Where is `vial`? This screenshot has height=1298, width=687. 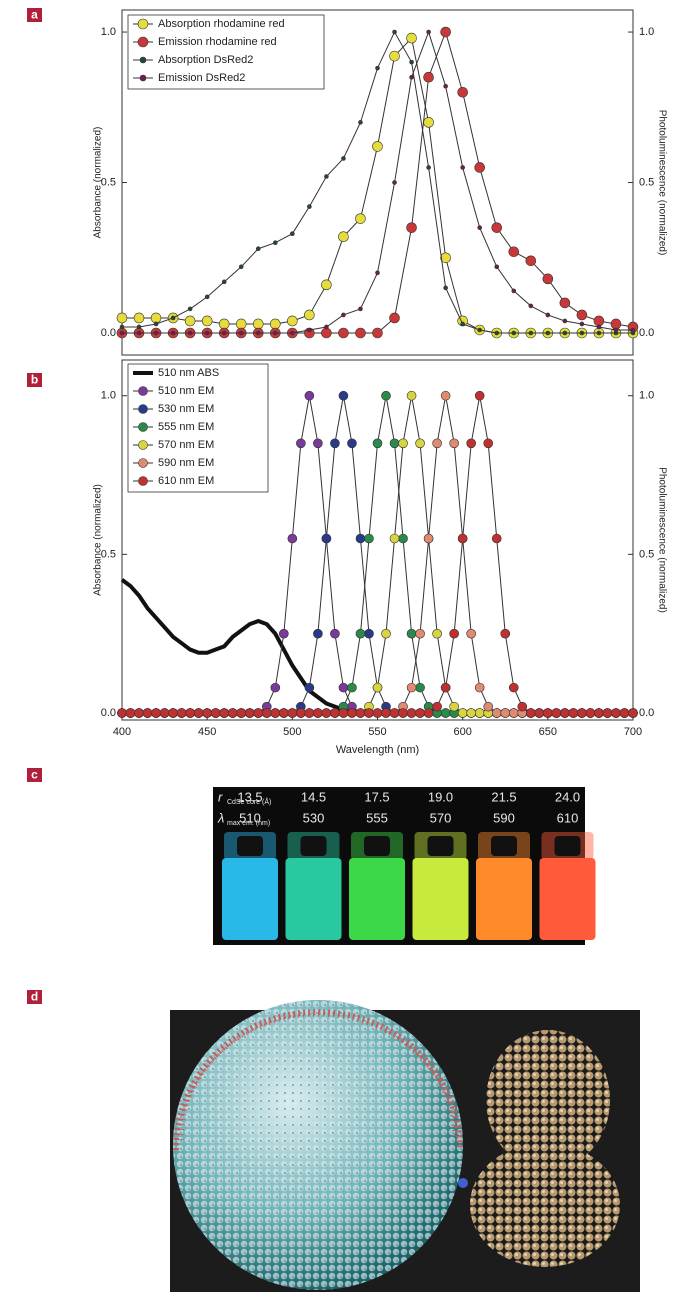
vial is located at coordinates (504, 899).